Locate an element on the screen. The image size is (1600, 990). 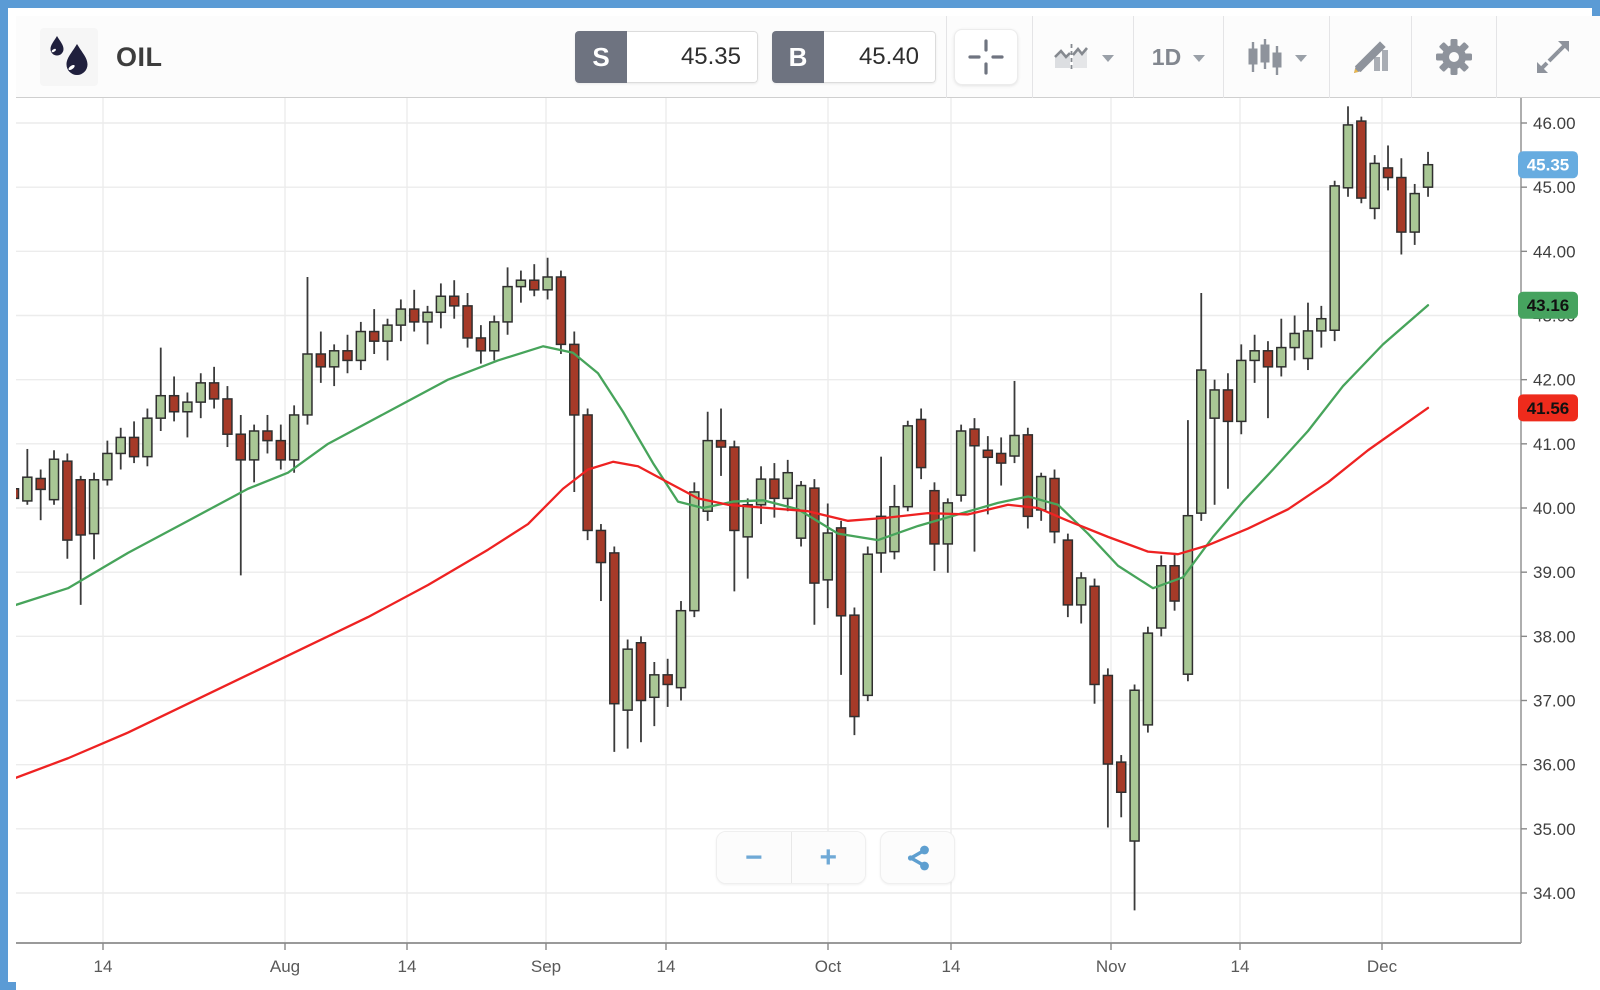
series-style-dropdown is located at coordinates (1276, 57).